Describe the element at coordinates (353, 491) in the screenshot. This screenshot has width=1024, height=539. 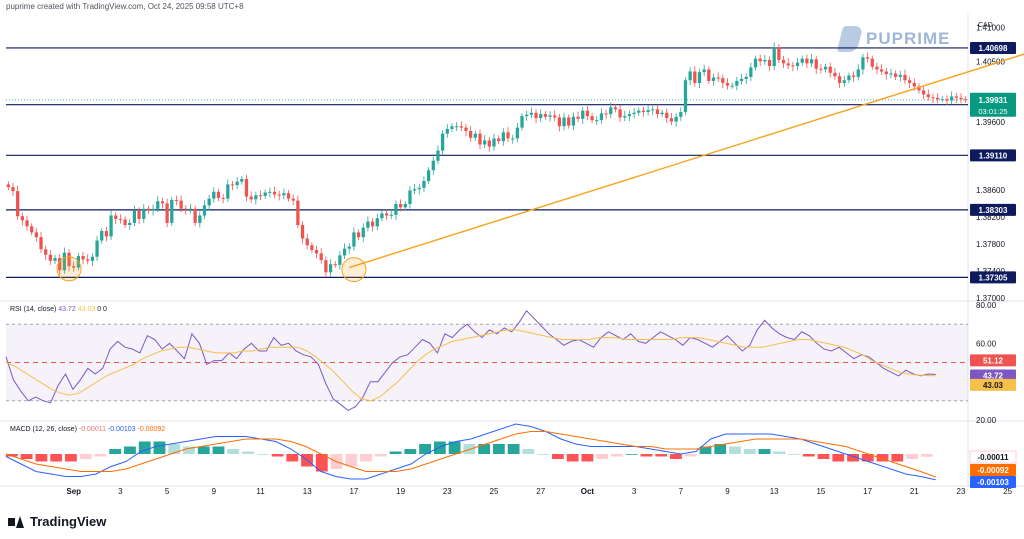
I see `time-axis-label: 17` at that location.